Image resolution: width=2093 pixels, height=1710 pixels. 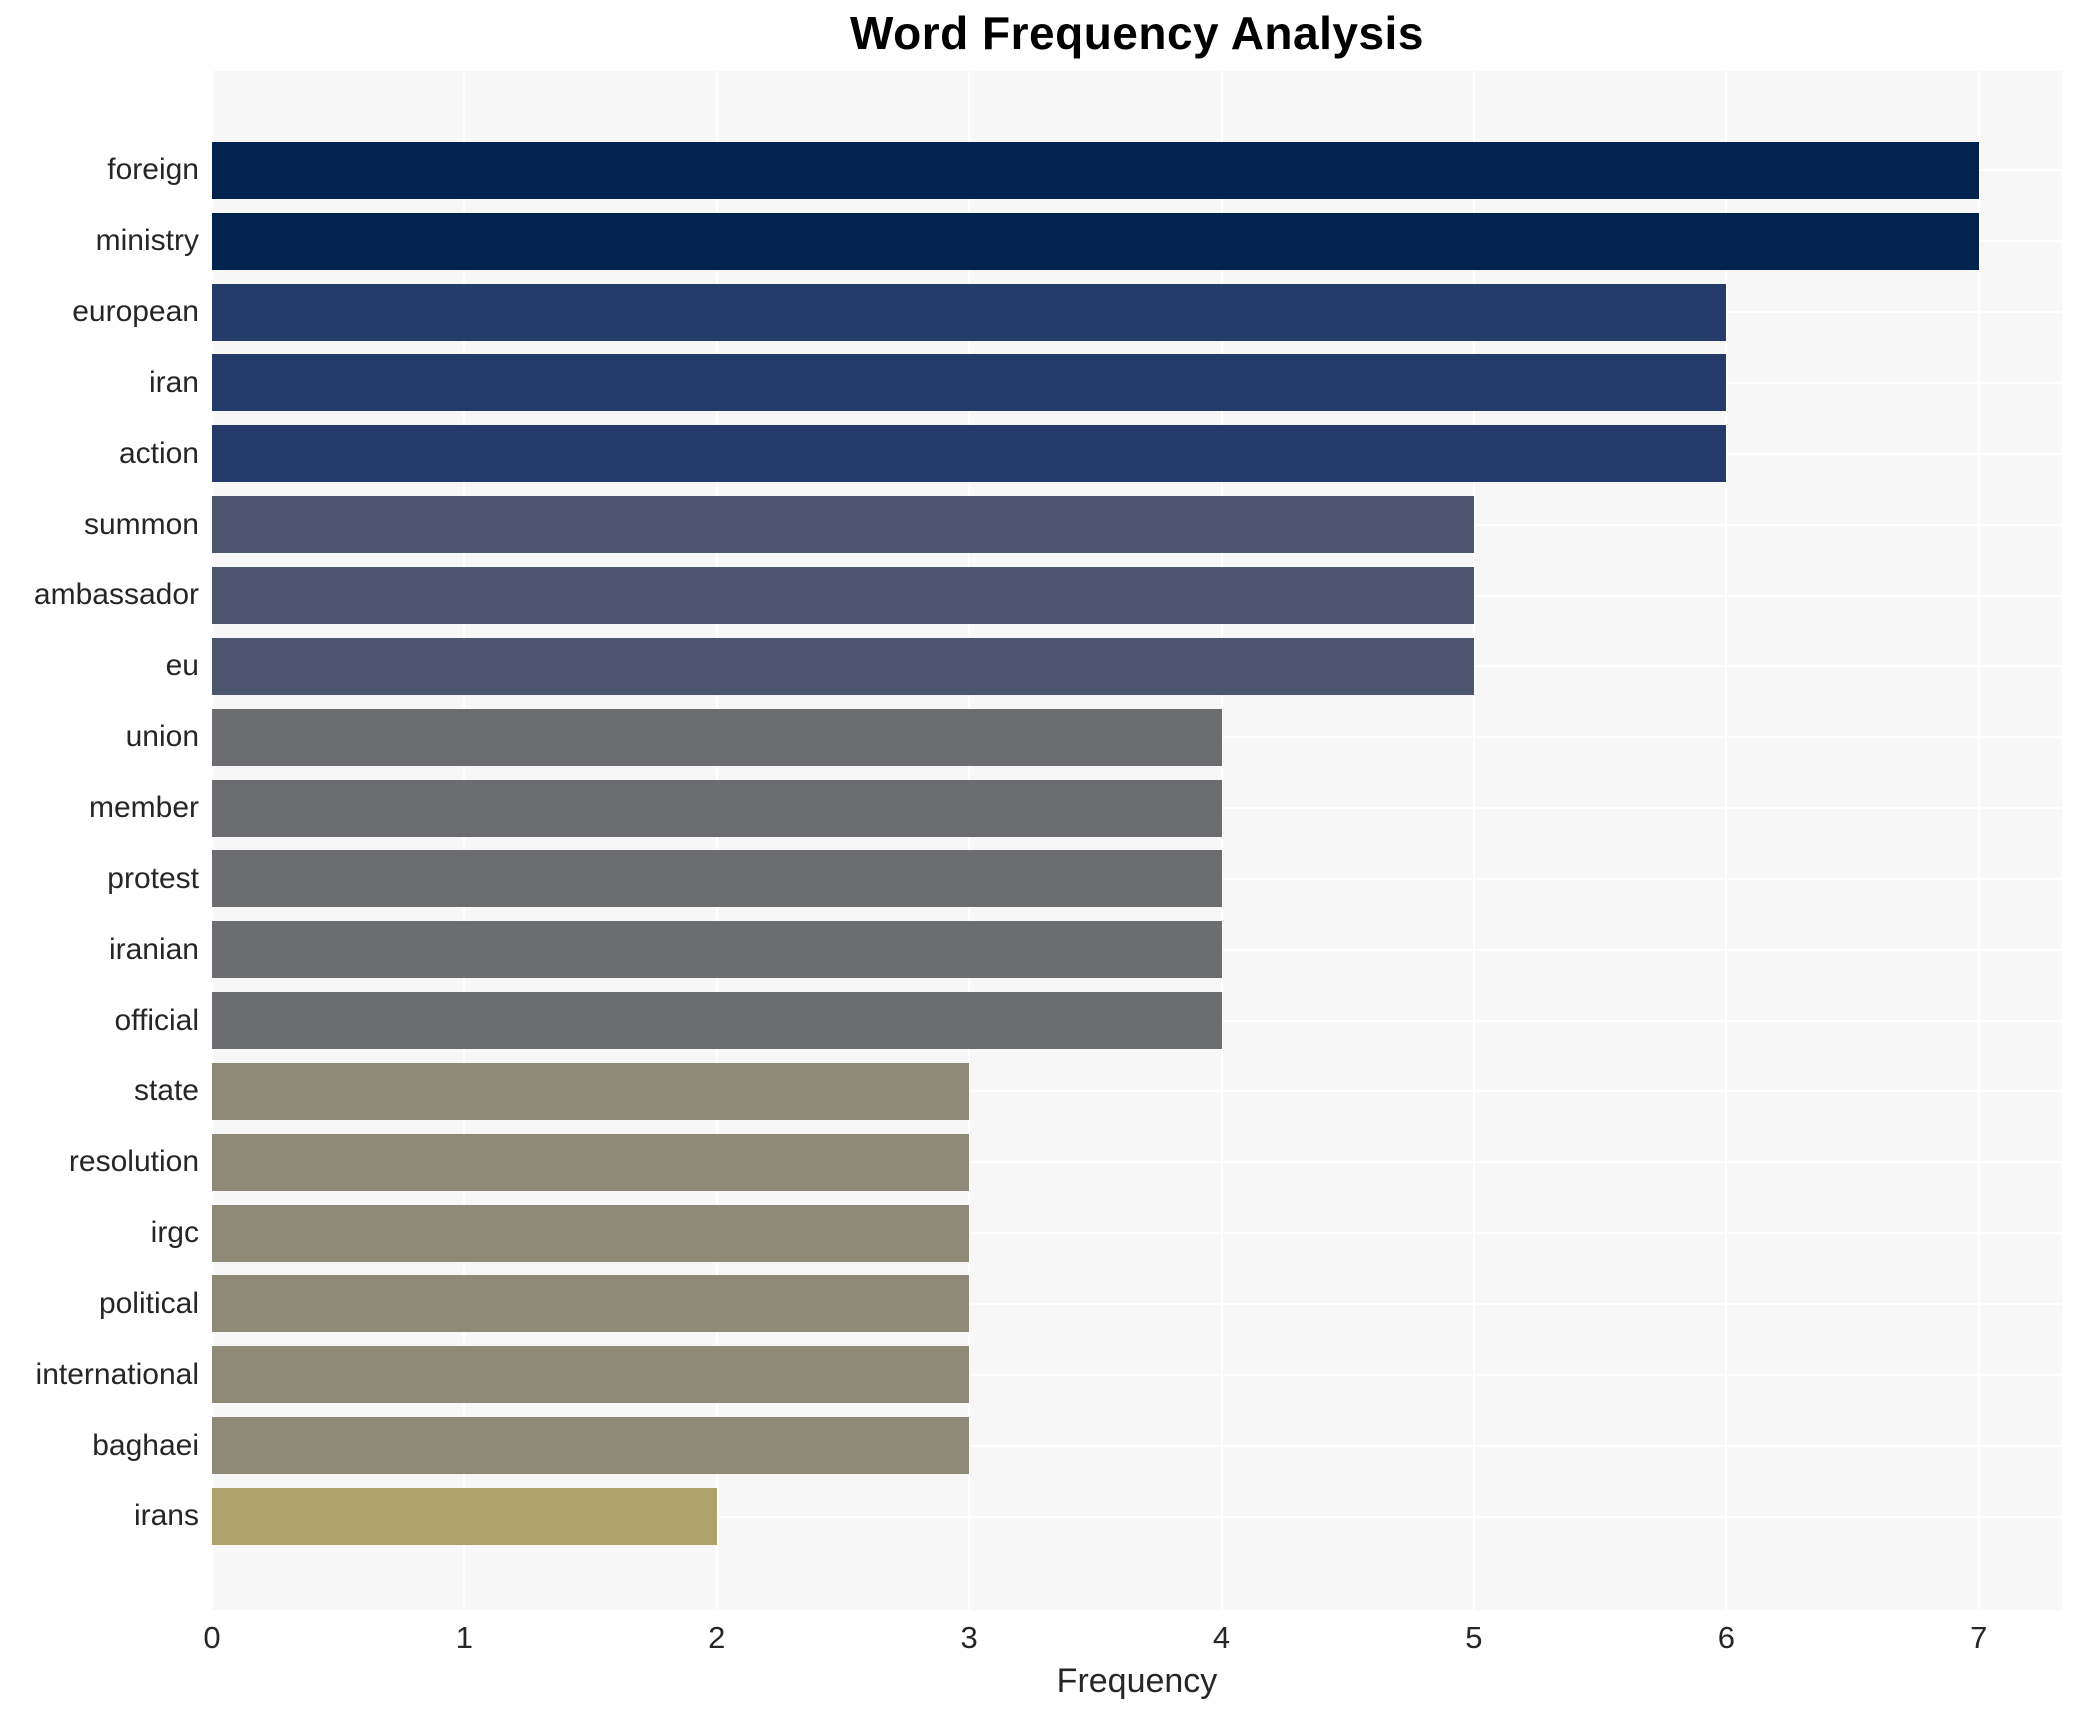 I want to click on bar-protest, so click(x=717, y=879).